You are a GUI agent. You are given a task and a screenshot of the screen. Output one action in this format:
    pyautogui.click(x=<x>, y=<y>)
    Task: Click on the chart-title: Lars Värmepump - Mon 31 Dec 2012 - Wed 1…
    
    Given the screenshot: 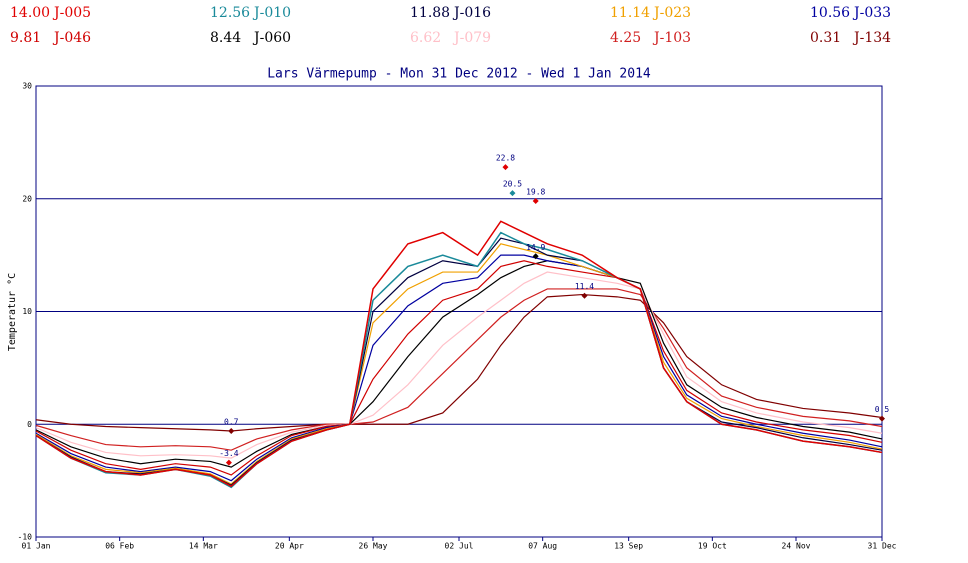 What is the action you would take?
    pyautogui.click(x=459, y=74)
    